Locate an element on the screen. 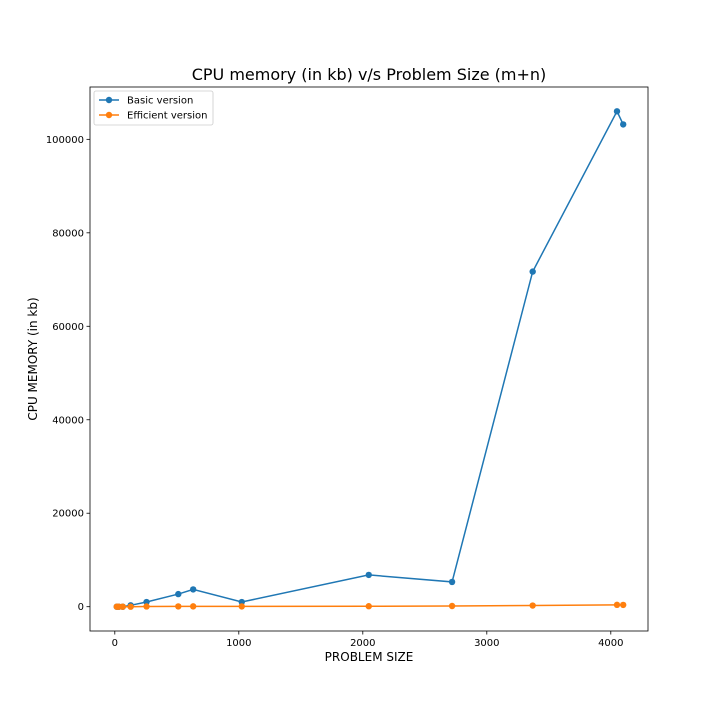 This screenshot has height=720, width=720. y-axis: 0 20000 40000 60000 80000 100000 is located at coordinates (68, 374).